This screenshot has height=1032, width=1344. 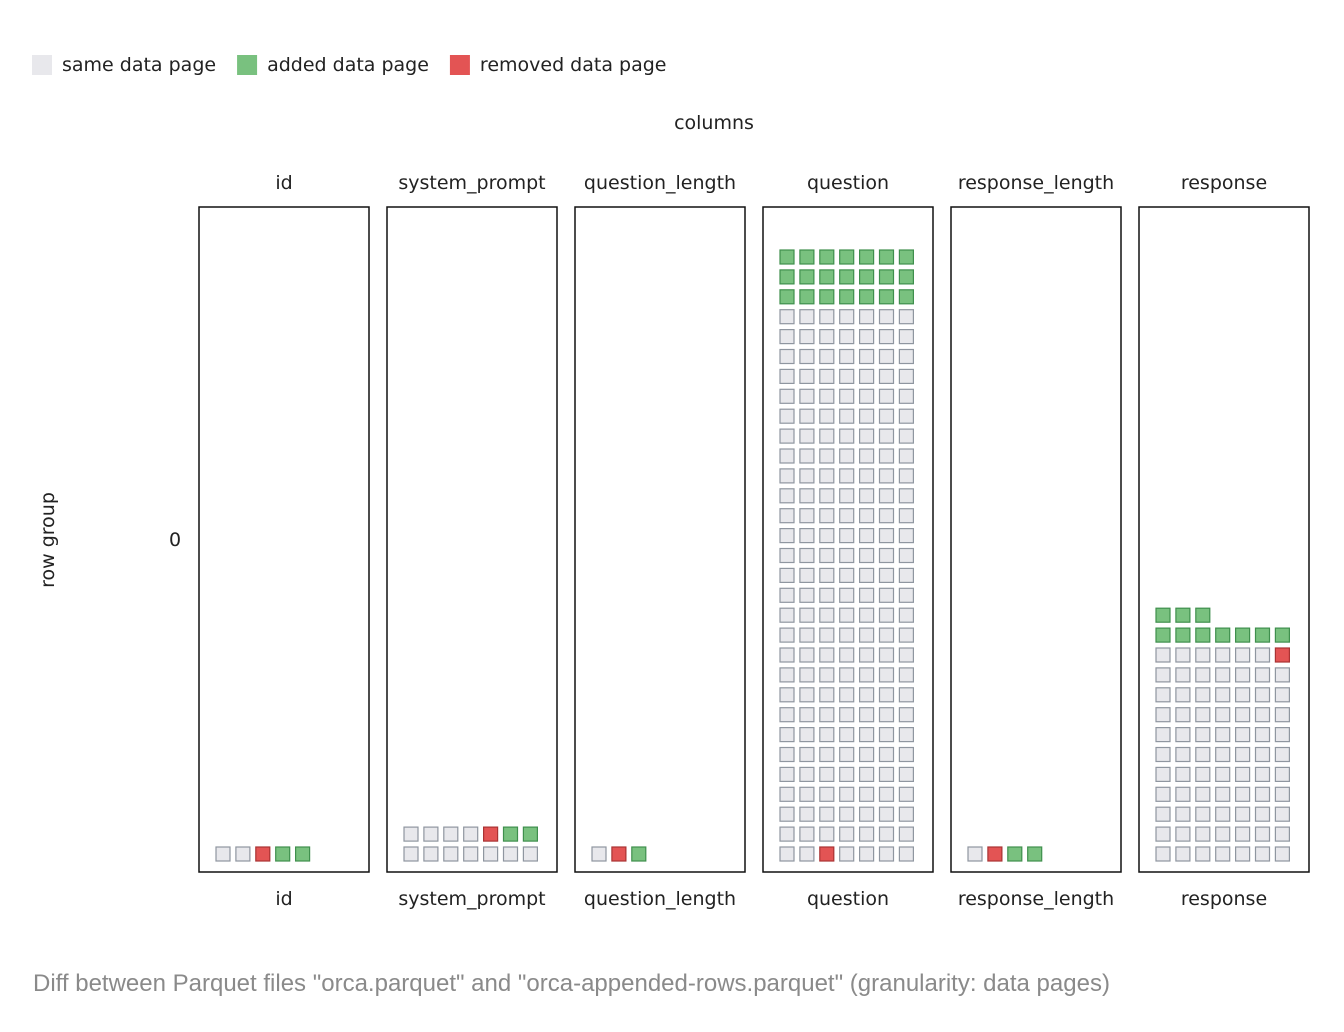 I want to click on data-page-question_length-1-removed, so click(x=619, y=854).